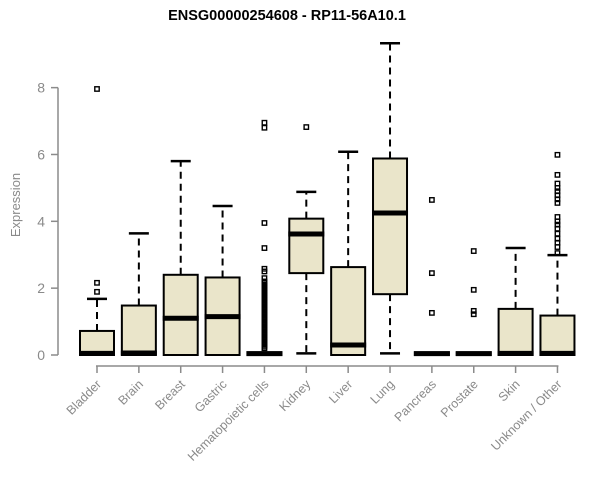  What do you see at coordinates (41, 288) in the screenshot?
I see `y-axis-tick-label: 2` at bounding box center [41, 288].